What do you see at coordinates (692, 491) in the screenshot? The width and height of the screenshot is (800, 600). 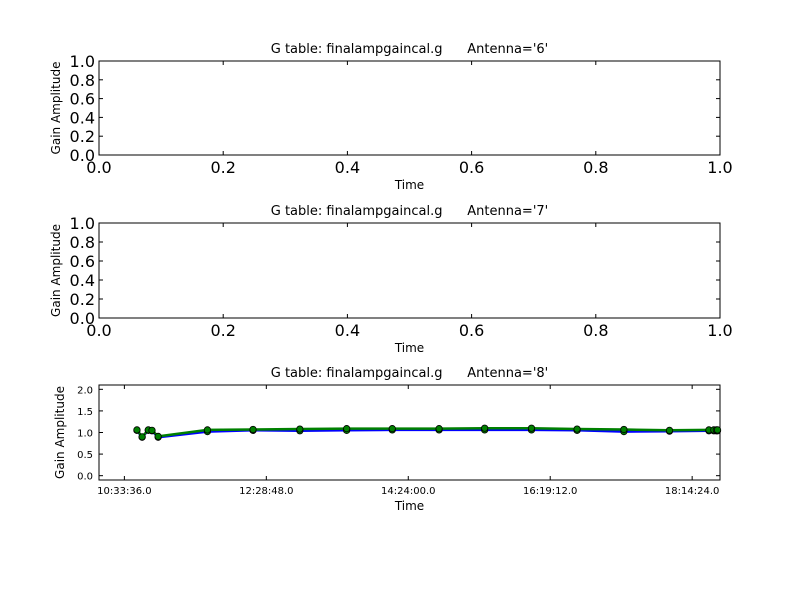 I see `x-tick-label: 18:14:24.0` at bounding box center [692, 491].